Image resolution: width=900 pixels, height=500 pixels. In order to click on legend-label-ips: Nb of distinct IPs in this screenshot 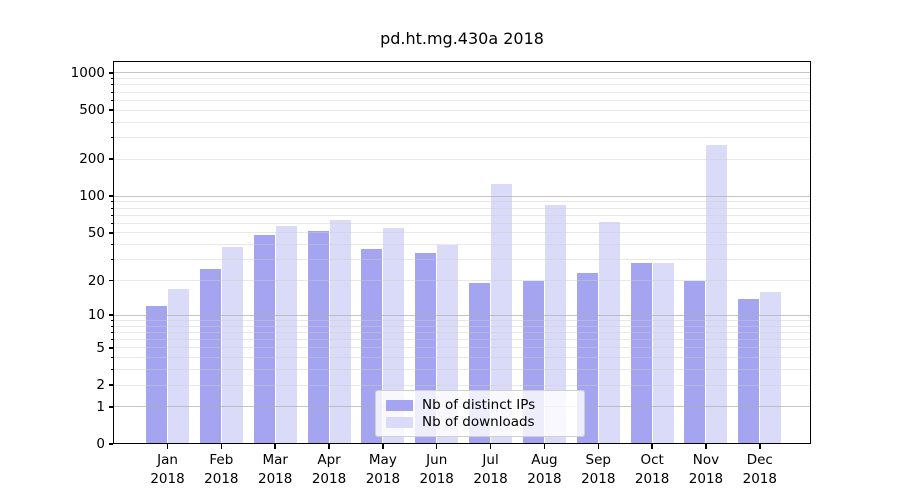, I will do `click(479, 405)`.